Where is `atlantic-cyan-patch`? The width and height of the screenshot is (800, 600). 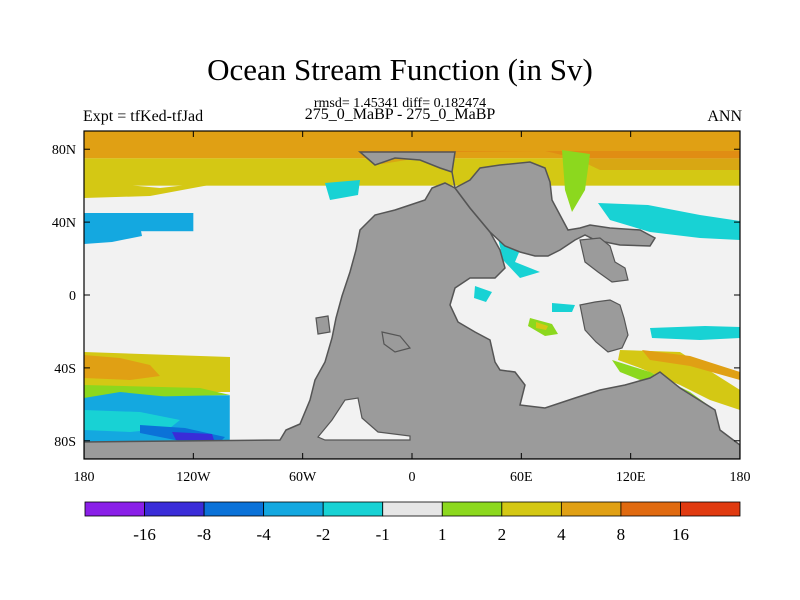 atlantic-cyan-patch is located at coordinates (342, 190).